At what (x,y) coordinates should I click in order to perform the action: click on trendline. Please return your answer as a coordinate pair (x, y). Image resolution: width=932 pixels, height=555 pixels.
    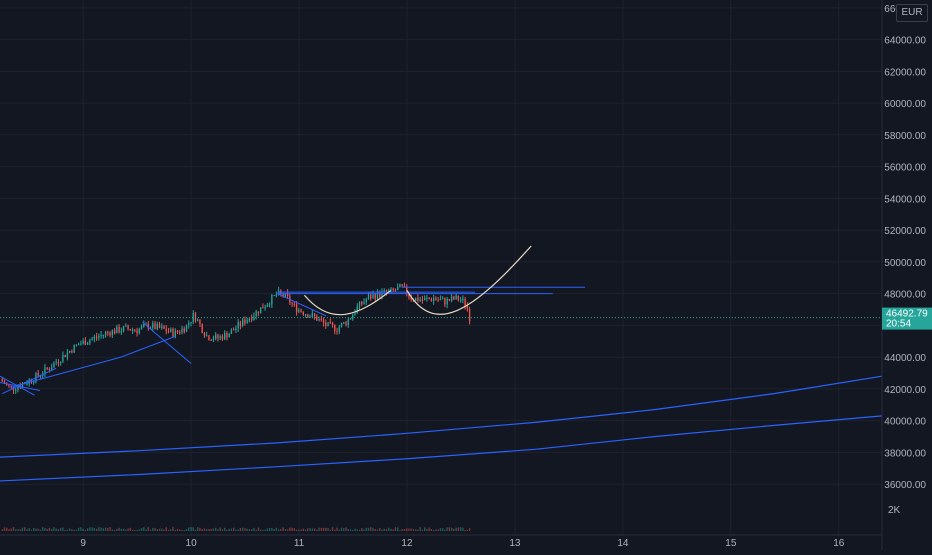
    Looking at the image, I should click on (167, 342).